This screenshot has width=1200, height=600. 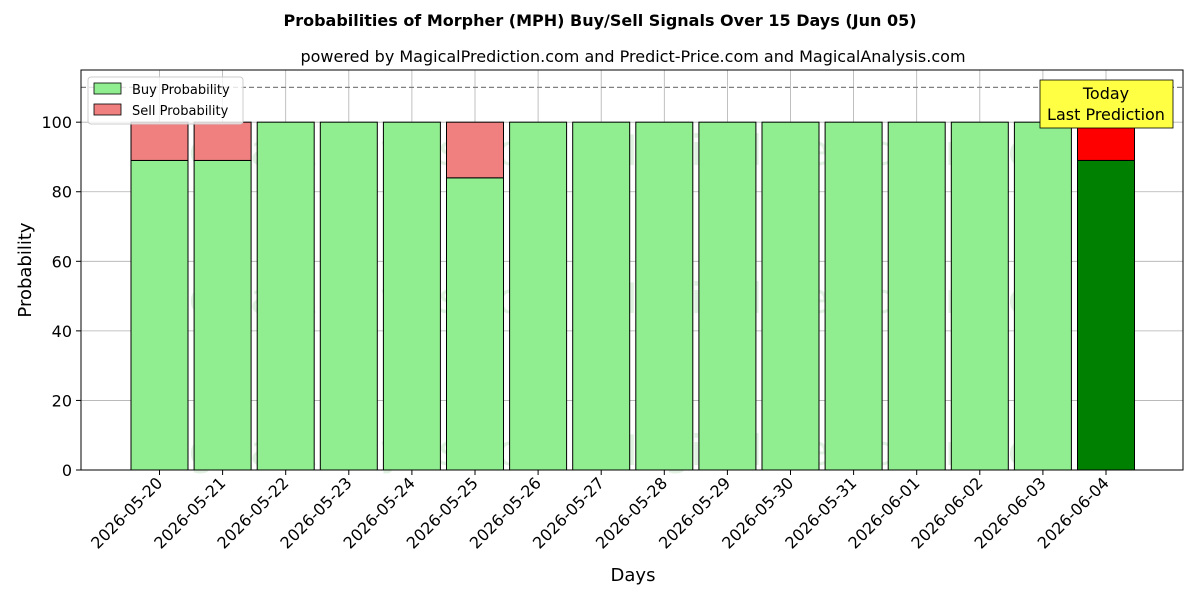 I want to click on y-axis-label: Probability, so click(x=25, y=269).